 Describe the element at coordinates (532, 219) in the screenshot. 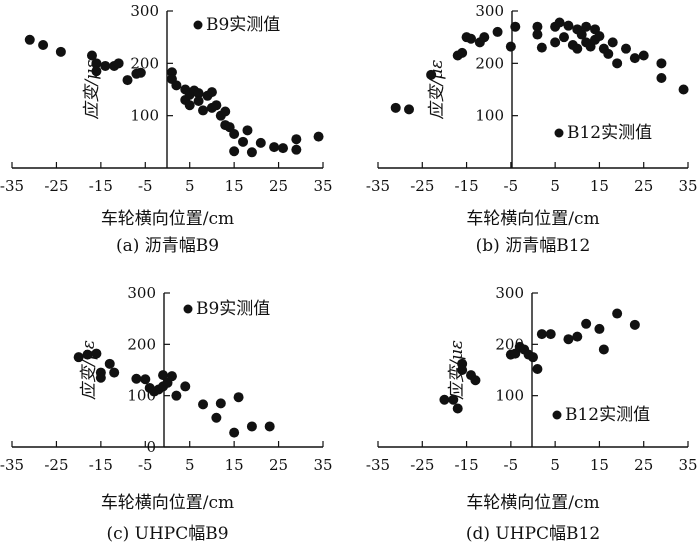

I see `panel-b-x-axis-label: 车轮横向位置/cm` at that location.